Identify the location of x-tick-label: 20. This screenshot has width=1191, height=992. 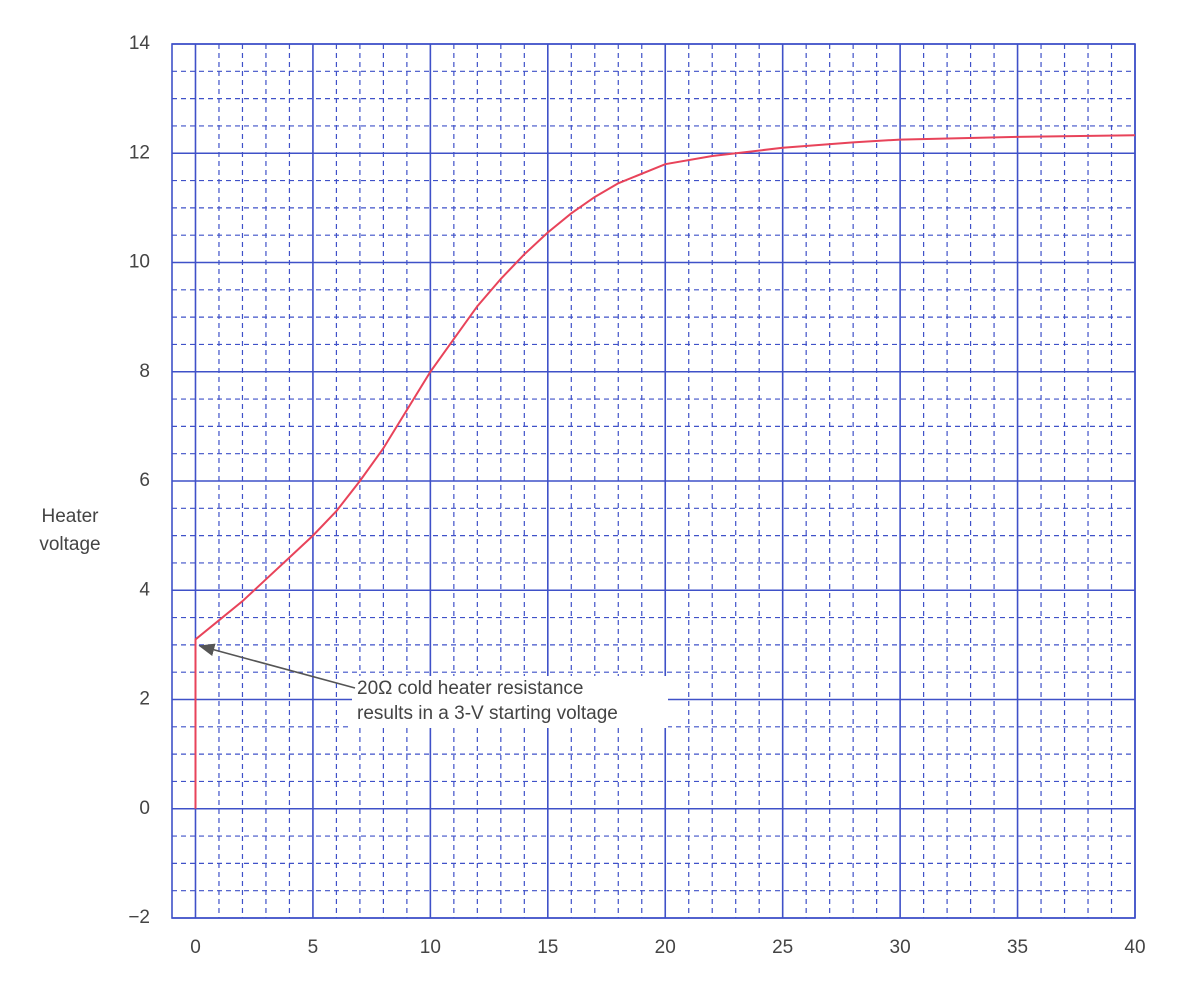
(665, 947).